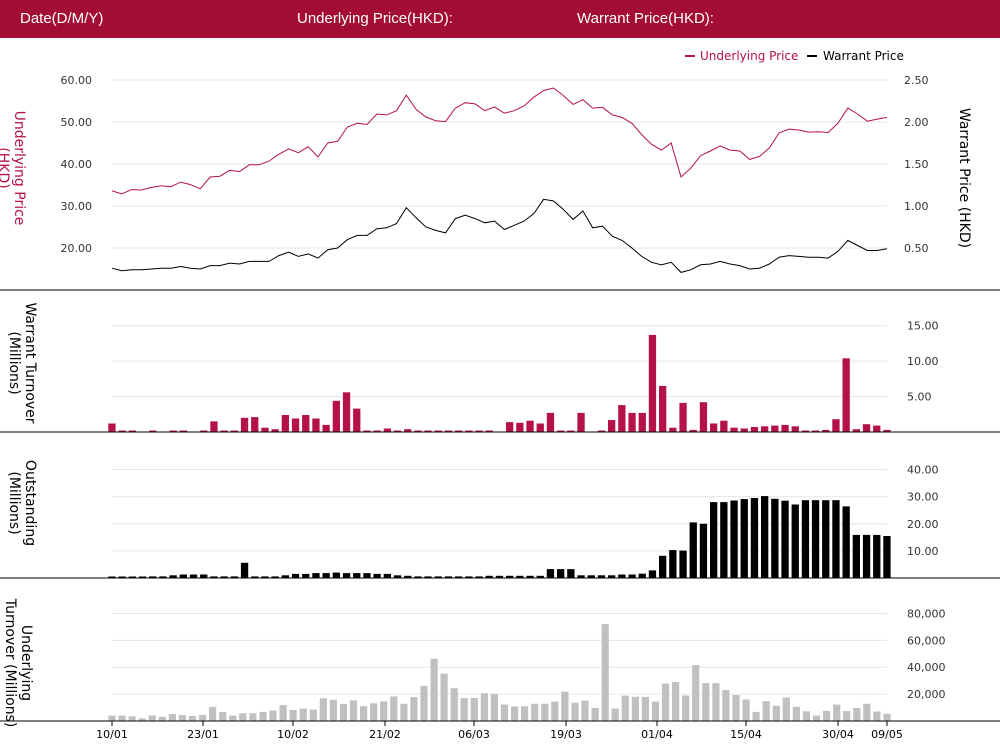 The width and height of the screenshot is (1000, 751). Describe the element at coordinates (645, 18) in the screenshot. I see `warrant-price-label: Warrant Price(HKD):` at that location.